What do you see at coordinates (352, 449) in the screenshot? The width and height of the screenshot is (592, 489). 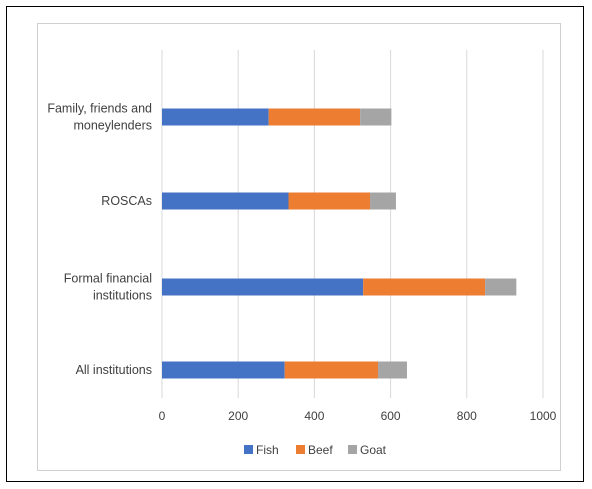 I see `legend-swatch-goat` at bounding box center [352, 449].